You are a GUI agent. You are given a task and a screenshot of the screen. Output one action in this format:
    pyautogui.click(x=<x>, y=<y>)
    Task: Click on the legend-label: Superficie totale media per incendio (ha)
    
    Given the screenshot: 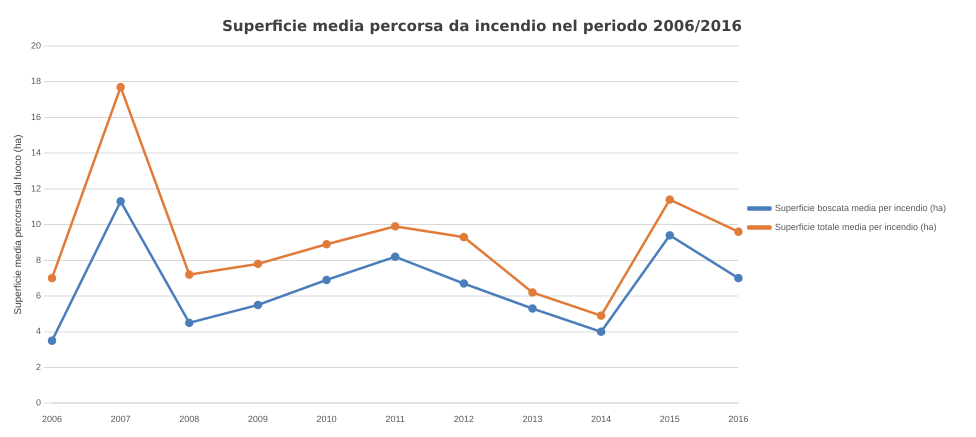 What is the action you would take?
    pyautogui.click(x=855, y=227)
    